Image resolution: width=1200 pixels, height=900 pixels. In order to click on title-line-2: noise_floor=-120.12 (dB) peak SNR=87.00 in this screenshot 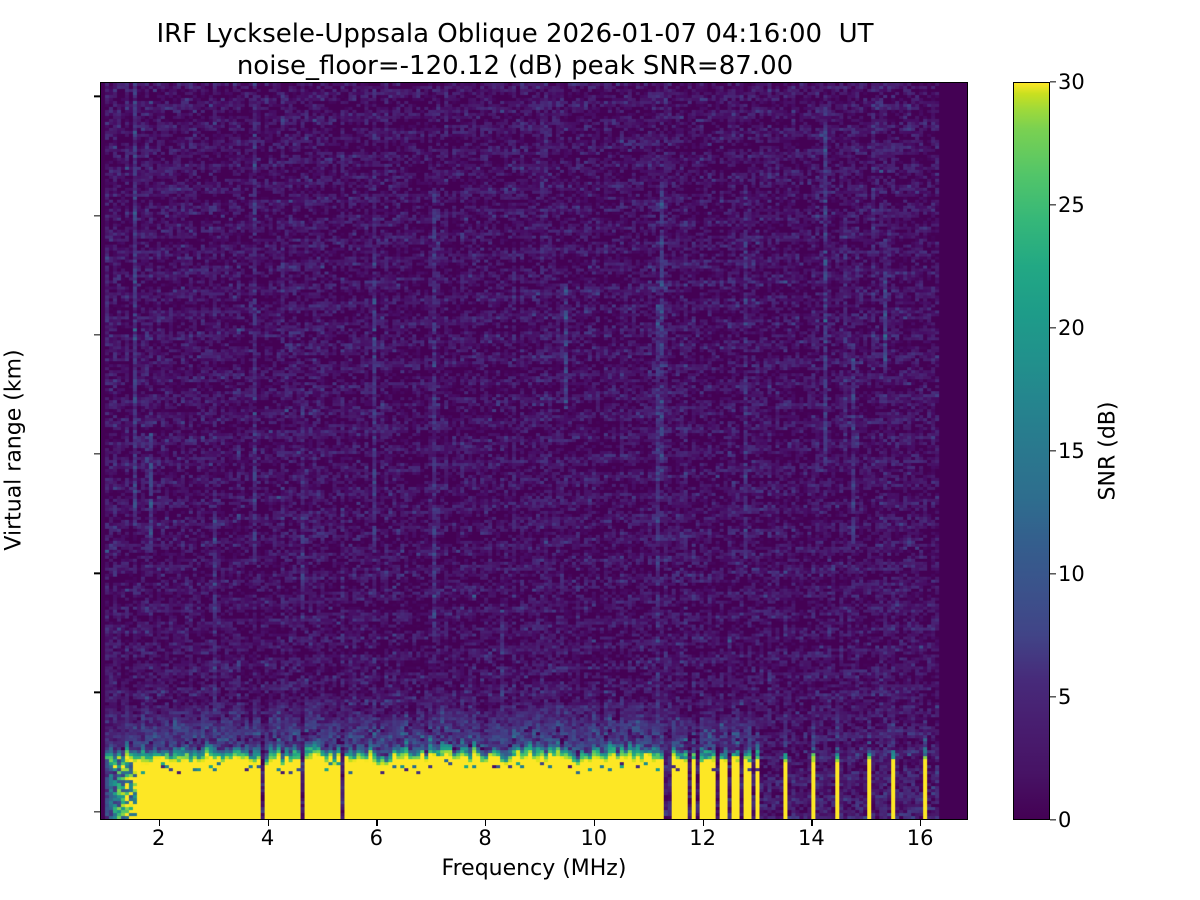, I will do `click(515, 66)`.